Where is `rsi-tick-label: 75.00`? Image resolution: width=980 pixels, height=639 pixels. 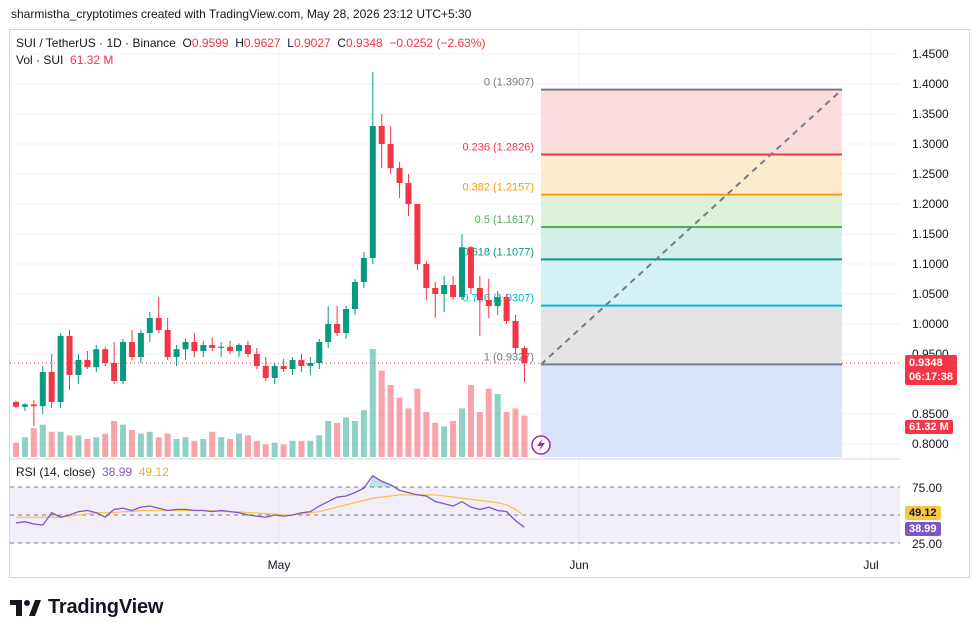
rsi-tick-label: 75.00 is located at coordinates (927, 488).